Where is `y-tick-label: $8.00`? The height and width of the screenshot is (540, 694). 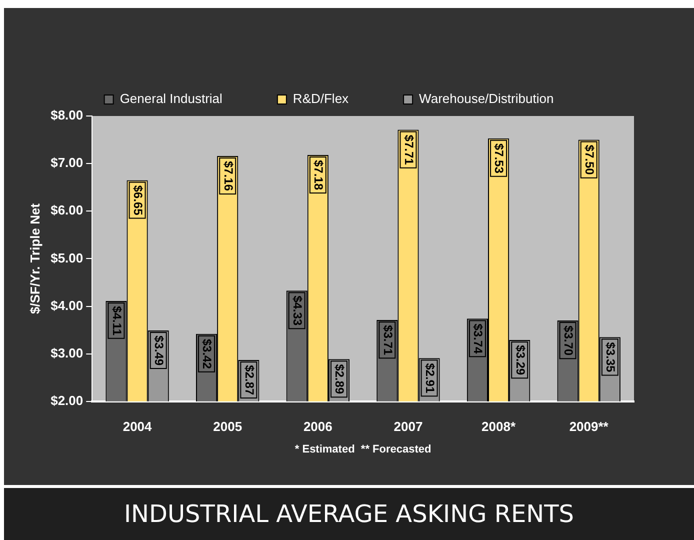 y-tick-label: $8.00 is located at coordinates (67, 115).